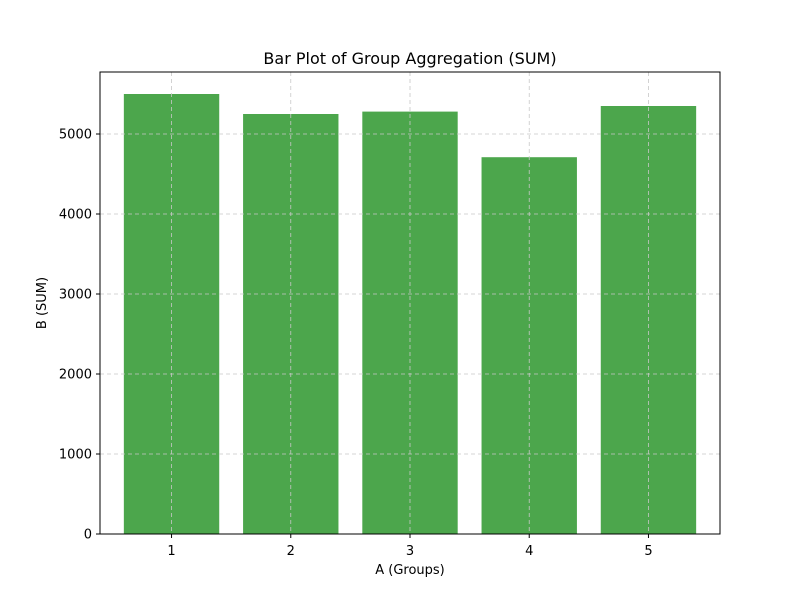  I want to click on chart-title: Bar Plot of Group Aggregation (SUM), so click(409, 58).